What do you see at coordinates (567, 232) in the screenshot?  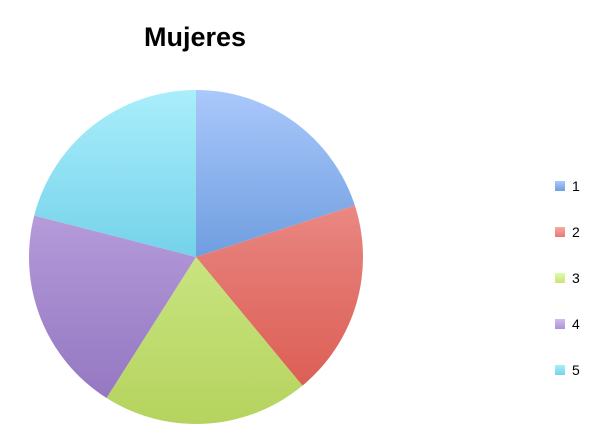 I see `legend-item-2: 2` at bounding box center [567, 232].